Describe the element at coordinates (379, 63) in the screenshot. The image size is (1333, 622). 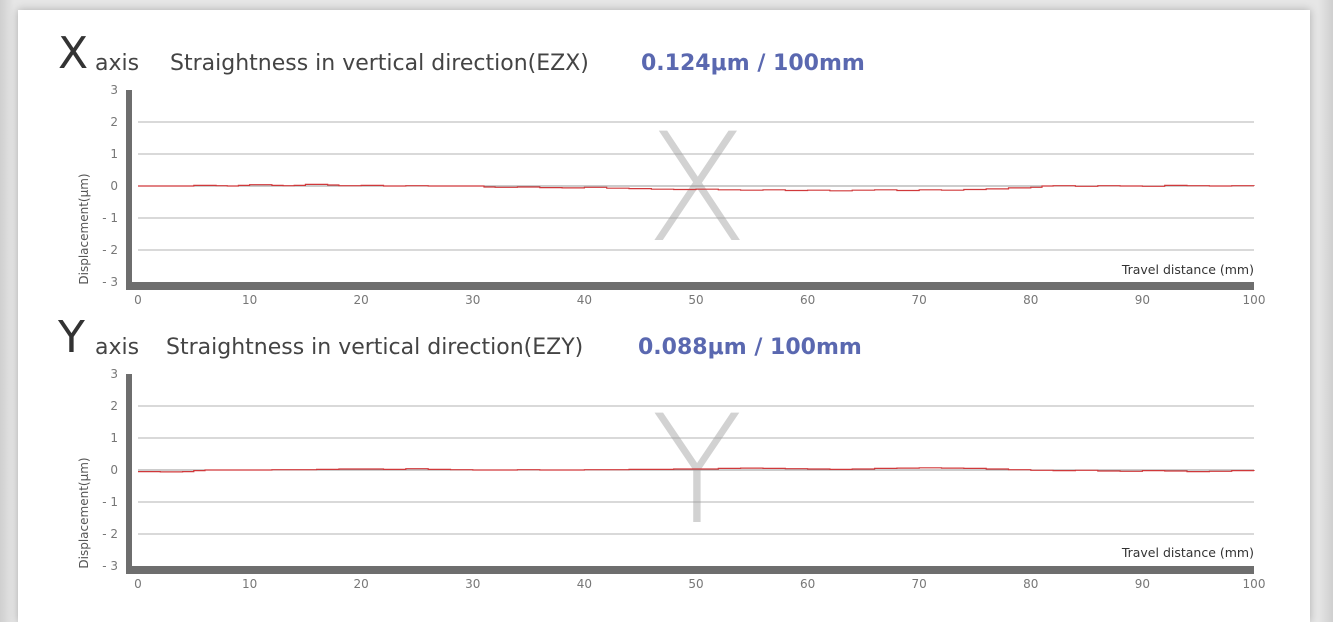
I see `chart-title: Straightness in vertical direction(EZX)` at that location.